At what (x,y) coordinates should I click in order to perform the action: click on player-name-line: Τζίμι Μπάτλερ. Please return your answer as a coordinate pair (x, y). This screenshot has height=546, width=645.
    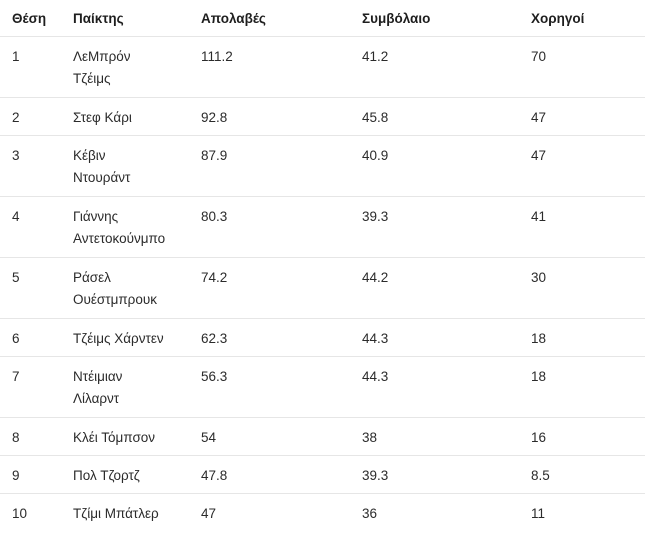
    Looking at the image, I should click on (116, 513).